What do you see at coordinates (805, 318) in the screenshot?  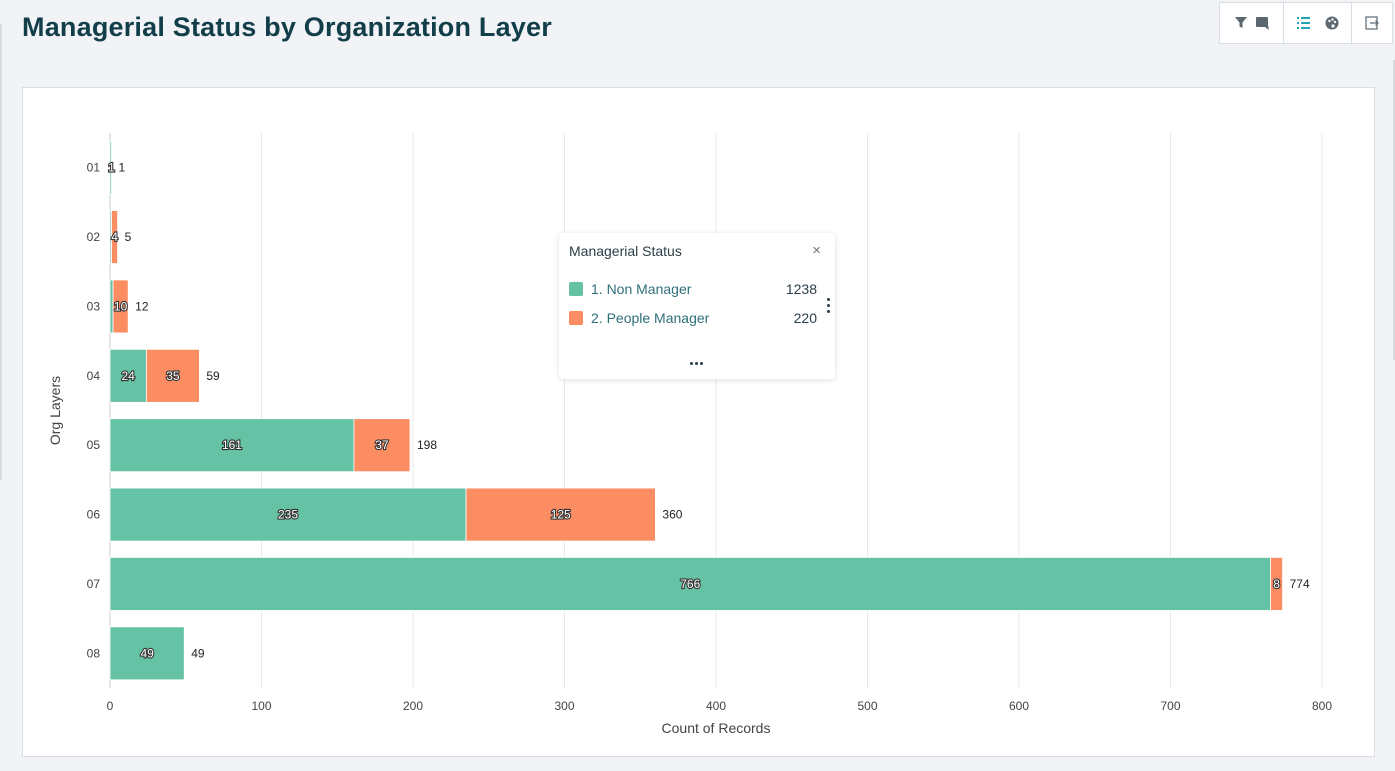 I see `legend-item-count: 220` at bounding box center [805, 318].